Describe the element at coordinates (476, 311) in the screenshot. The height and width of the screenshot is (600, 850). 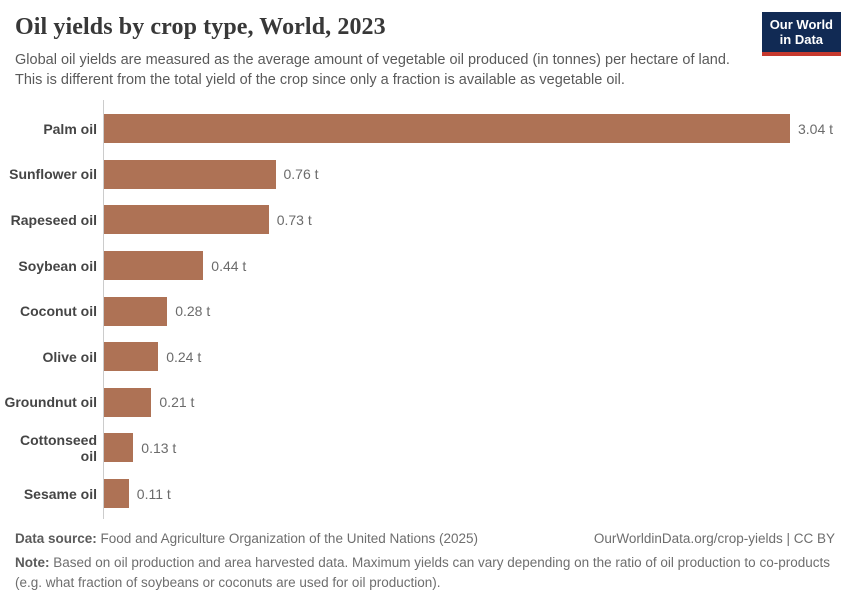
I see `bar-track: 0.28 t` at that location.